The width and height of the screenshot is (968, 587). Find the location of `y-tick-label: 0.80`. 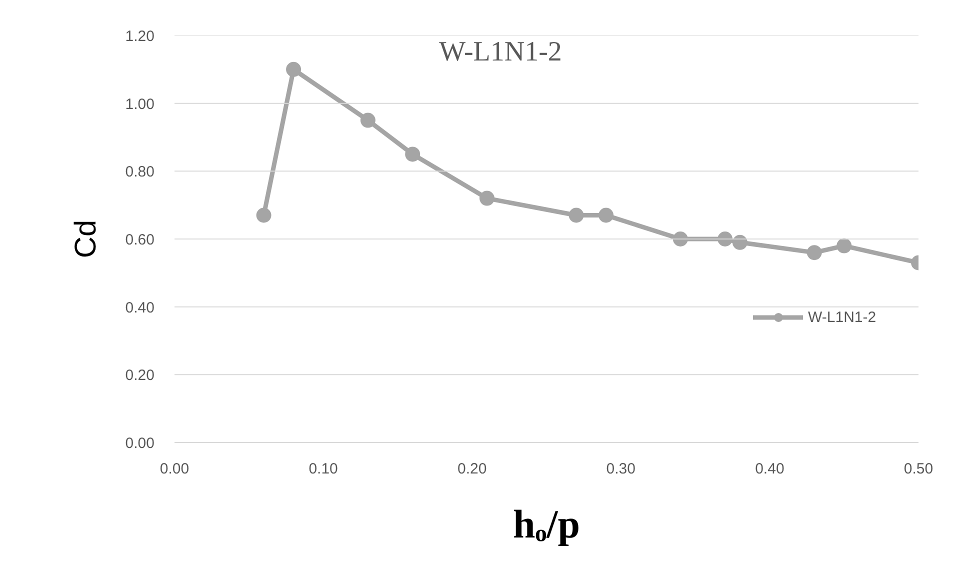

y-tick-label: 0.80 is located at coordinates (140, 172).